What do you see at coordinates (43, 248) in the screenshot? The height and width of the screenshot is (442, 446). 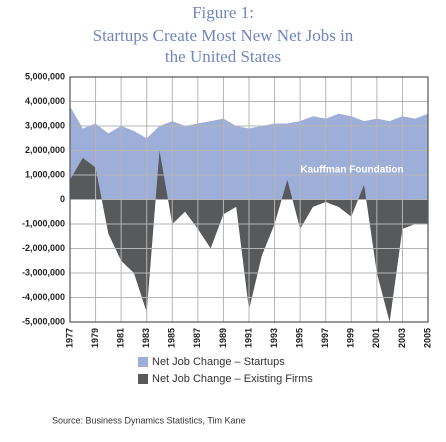 I see `y-tick-label: -2,000,000` at bounding box center [43, 248].